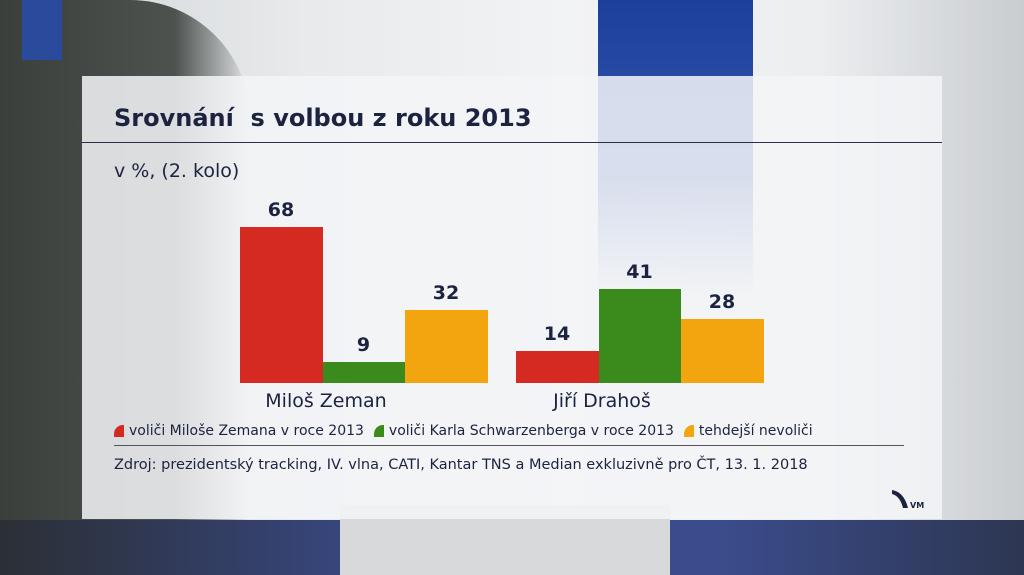  I want to click on data-label: 14, so click(557, 333).